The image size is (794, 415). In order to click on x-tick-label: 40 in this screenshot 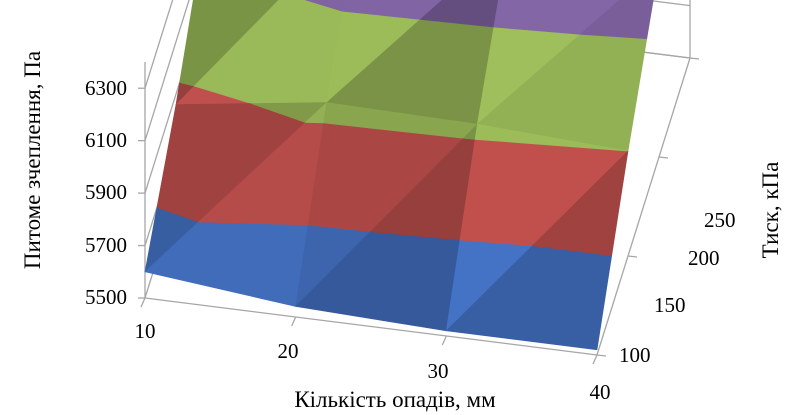, I will do `click(600, 392)`.